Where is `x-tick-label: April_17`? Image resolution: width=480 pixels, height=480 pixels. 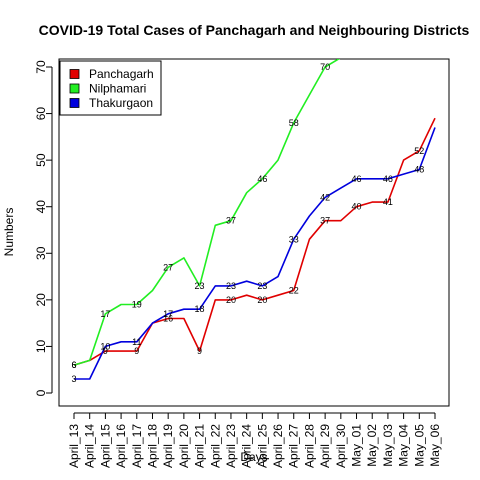 x-tick-label: April_17 is located at coordinates (137, 446).